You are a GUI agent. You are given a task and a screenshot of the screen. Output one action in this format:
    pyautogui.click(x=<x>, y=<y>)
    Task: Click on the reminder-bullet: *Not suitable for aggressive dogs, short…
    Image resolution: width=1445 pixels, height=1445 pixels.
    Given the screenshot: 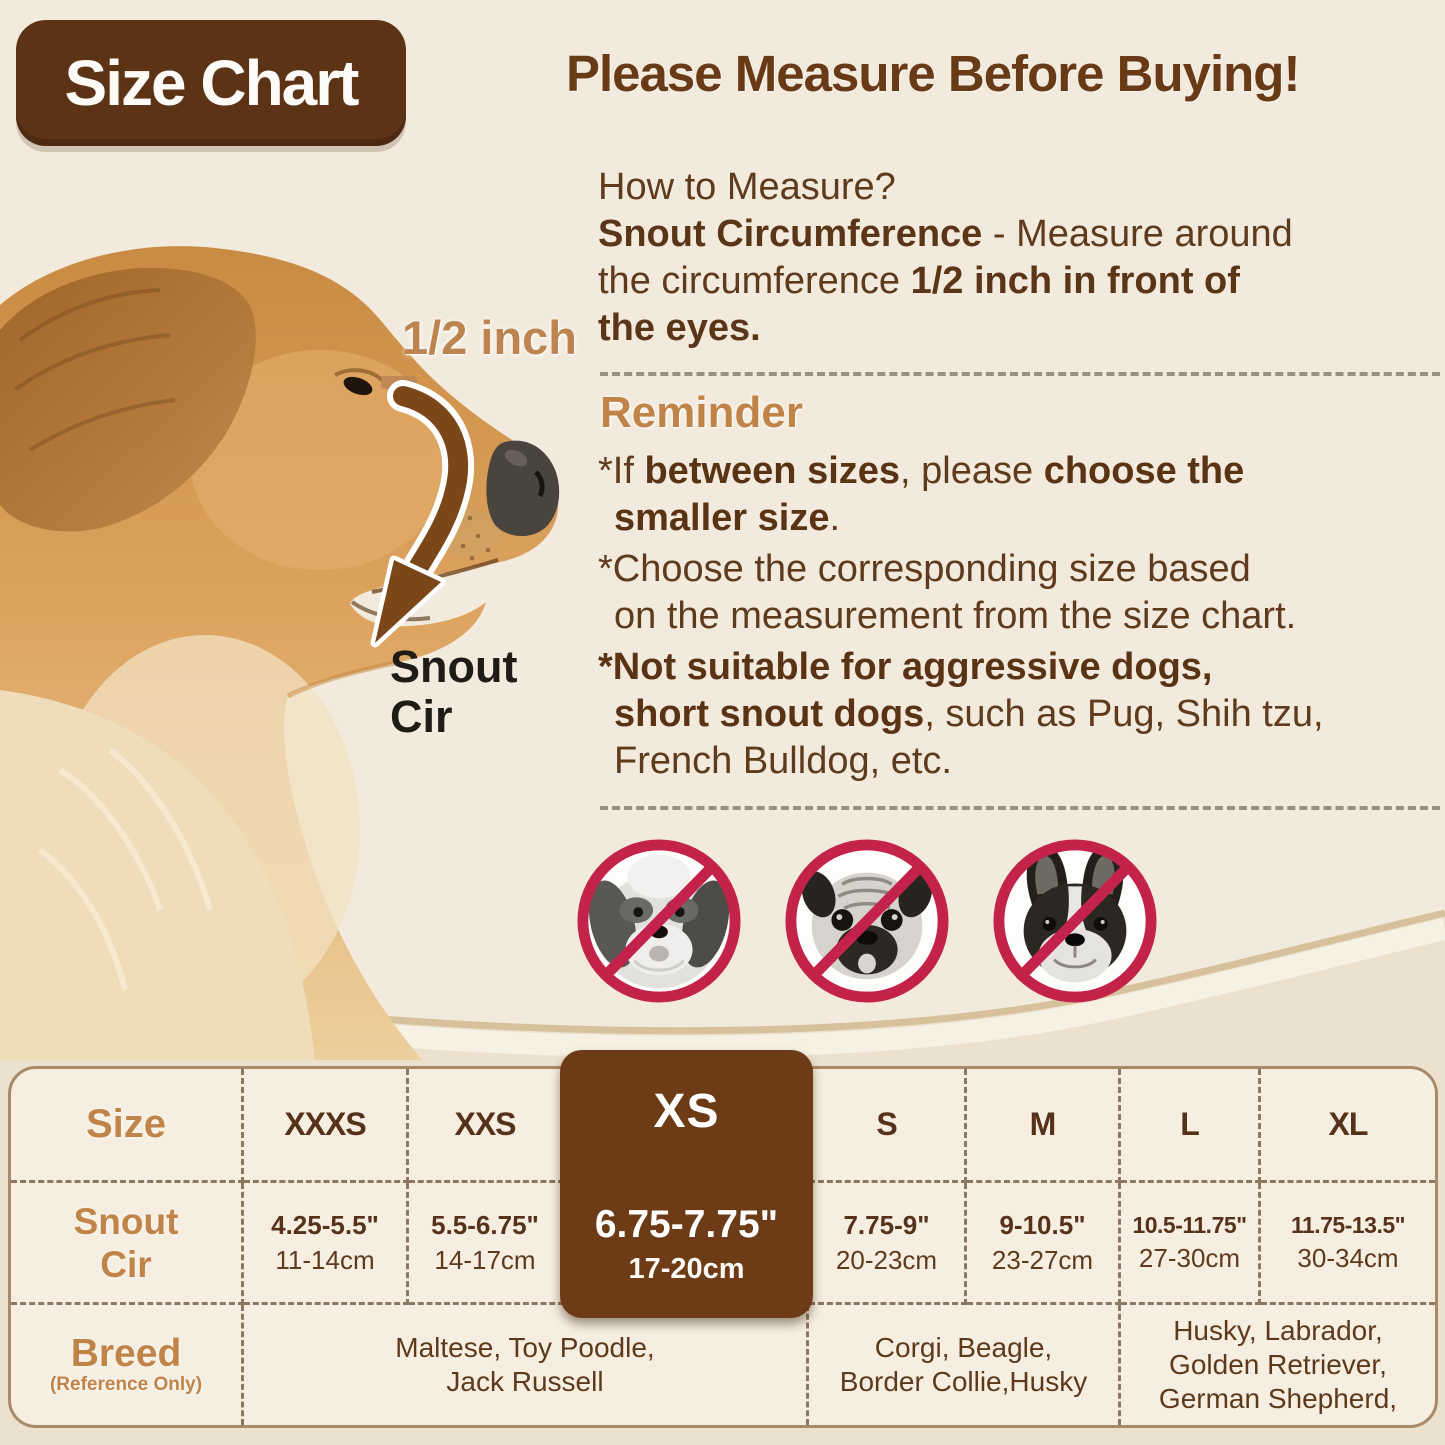 What is the action you would take?
    pyautogui.click(x=961, y=714)
    